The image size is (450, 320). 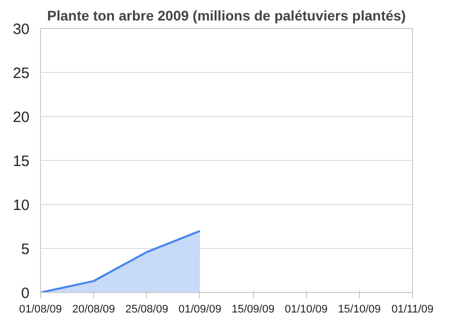 What do you see at coordinates (21, 117) in the screenshot?
I see `y-tick-label: 20` at bounding box center [21, 117].